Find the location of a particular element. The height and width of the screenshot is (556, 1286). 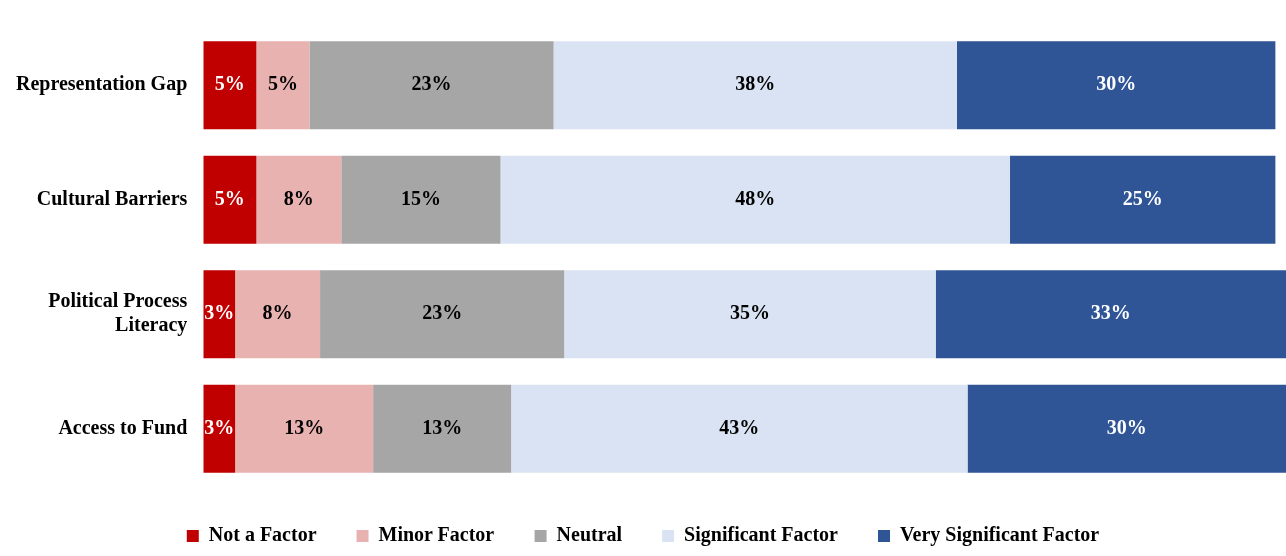

legend-label: Significant Factor is located at coordinates (761, 535).